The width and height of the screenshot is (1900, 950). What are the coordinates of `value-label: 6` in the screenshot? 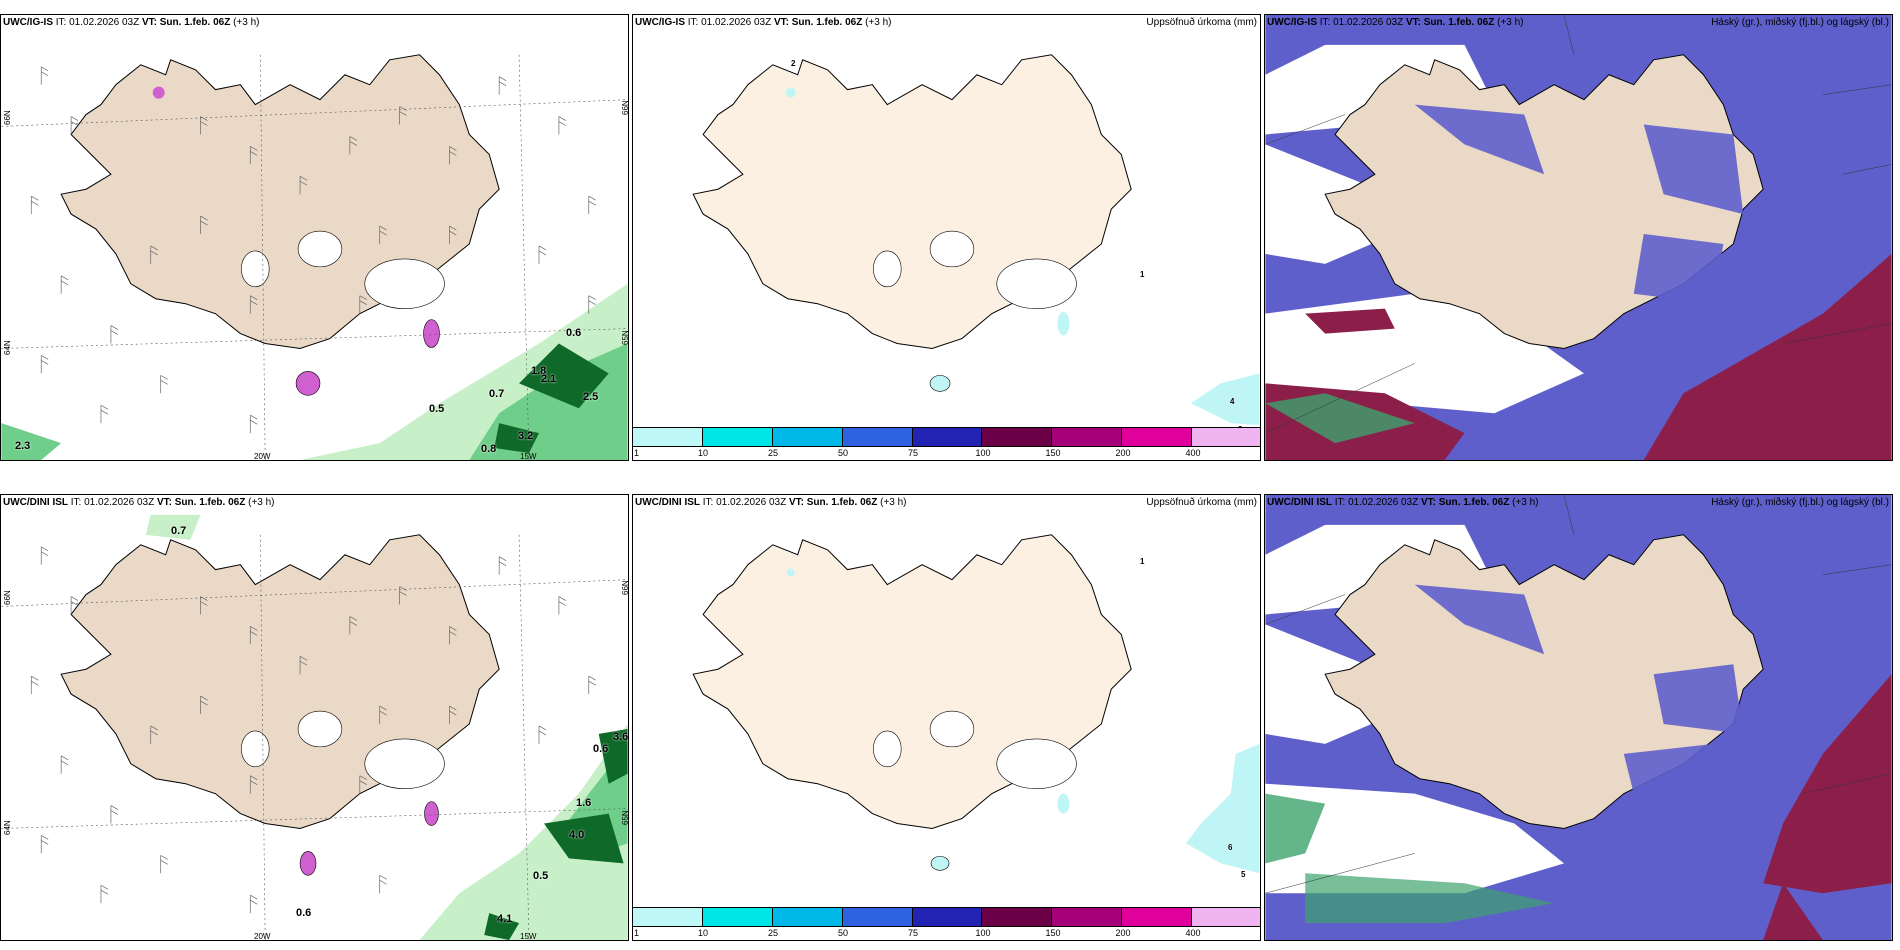 It's located at (1230, 847).